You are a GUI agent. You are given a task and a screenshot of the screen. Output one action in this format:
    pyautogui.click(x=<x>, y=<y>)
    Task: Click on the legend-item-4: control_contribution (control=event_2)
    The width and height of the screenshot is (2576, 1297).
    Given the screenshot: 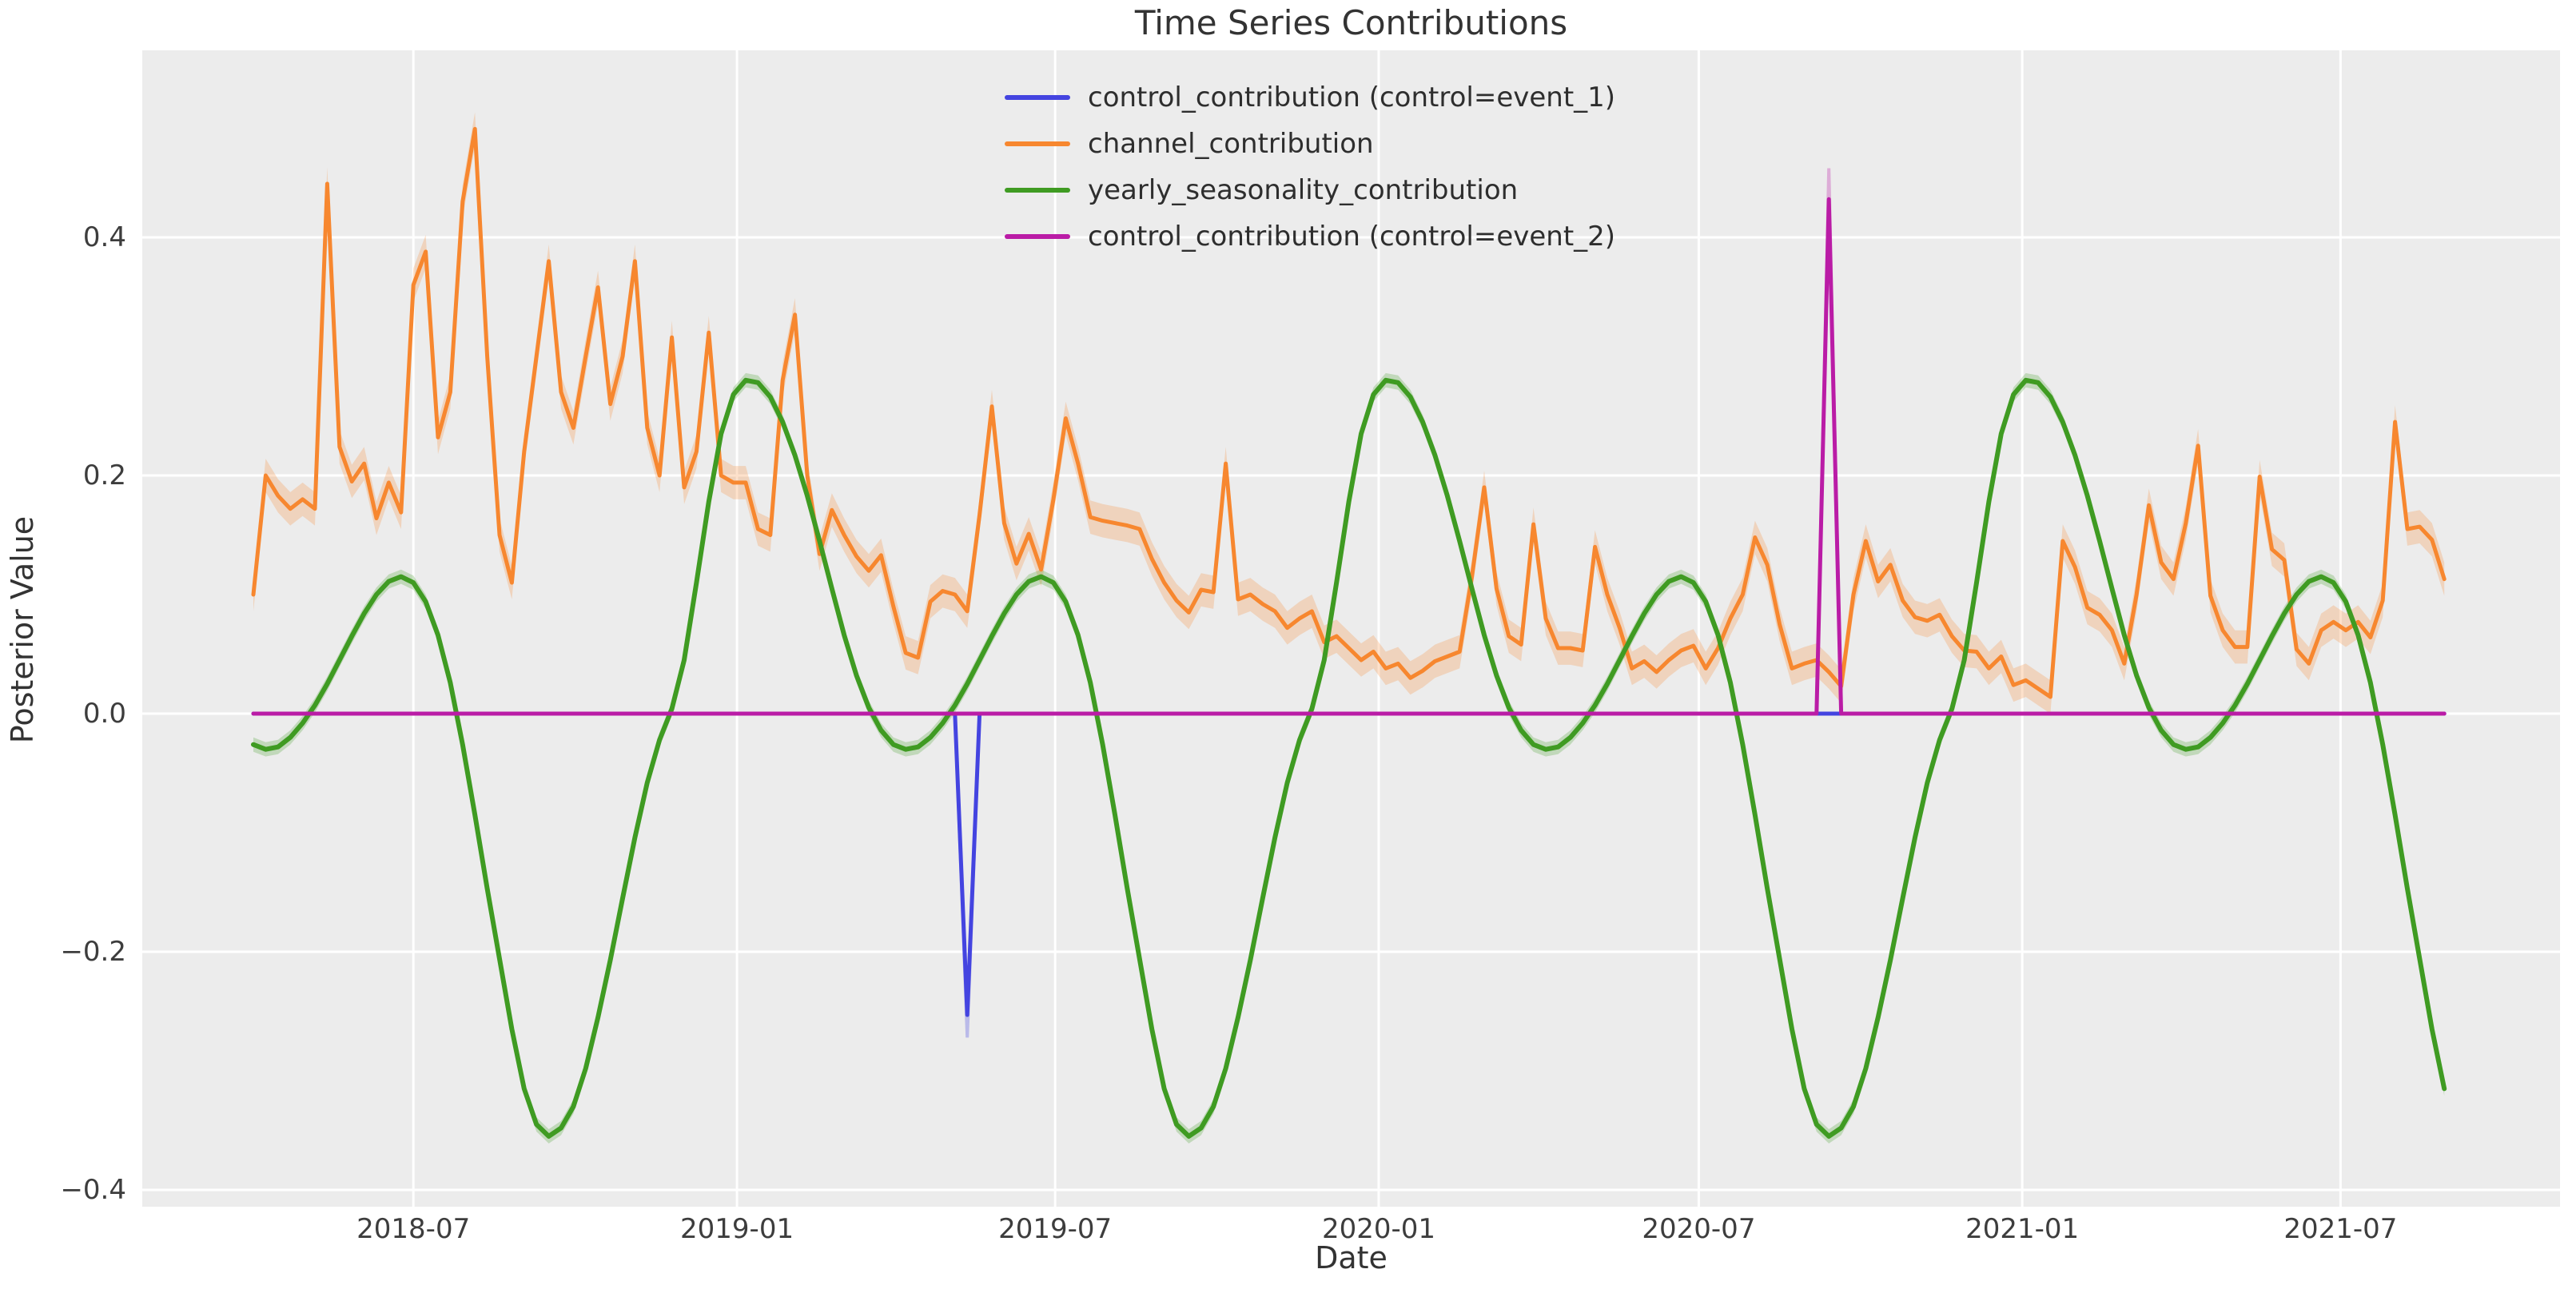 What is the action you would take?
    pyautogui.click(x=1310, y=236)
    